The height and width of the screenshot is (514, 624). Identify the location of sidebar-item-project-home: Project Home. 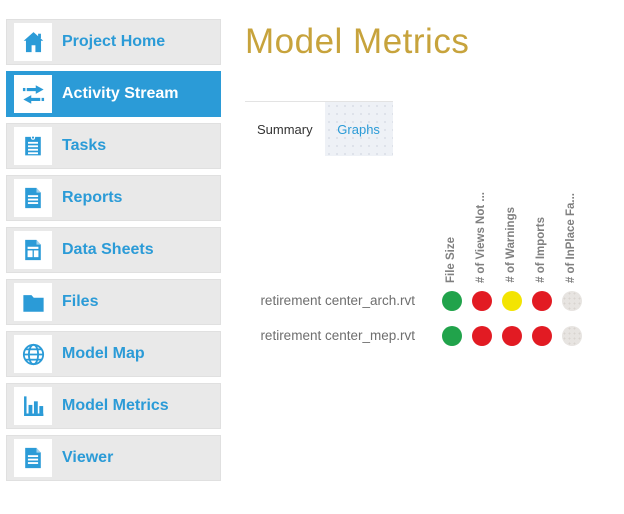
(113, 42).